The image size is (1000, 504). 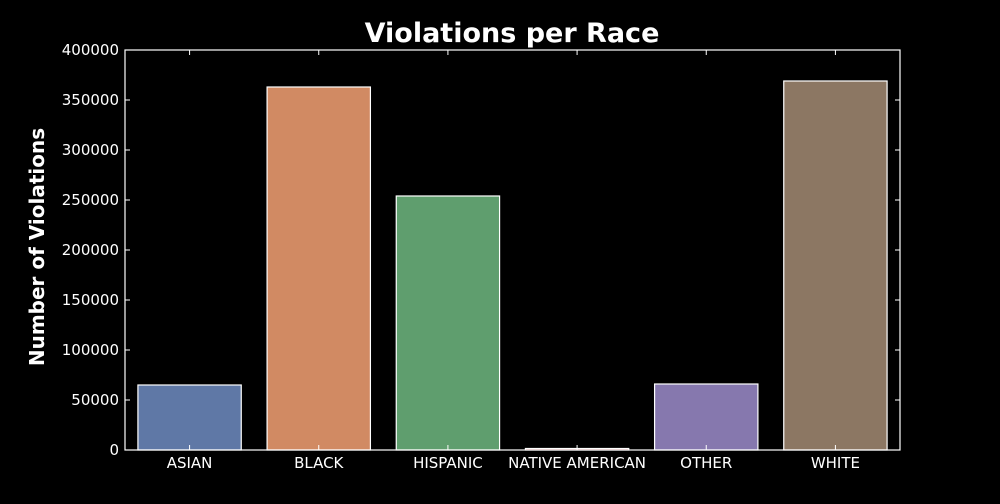 What do you see at coordinates (319, 268) in the screenshot?
I see `bar-black` at bounding box center [319, 268].